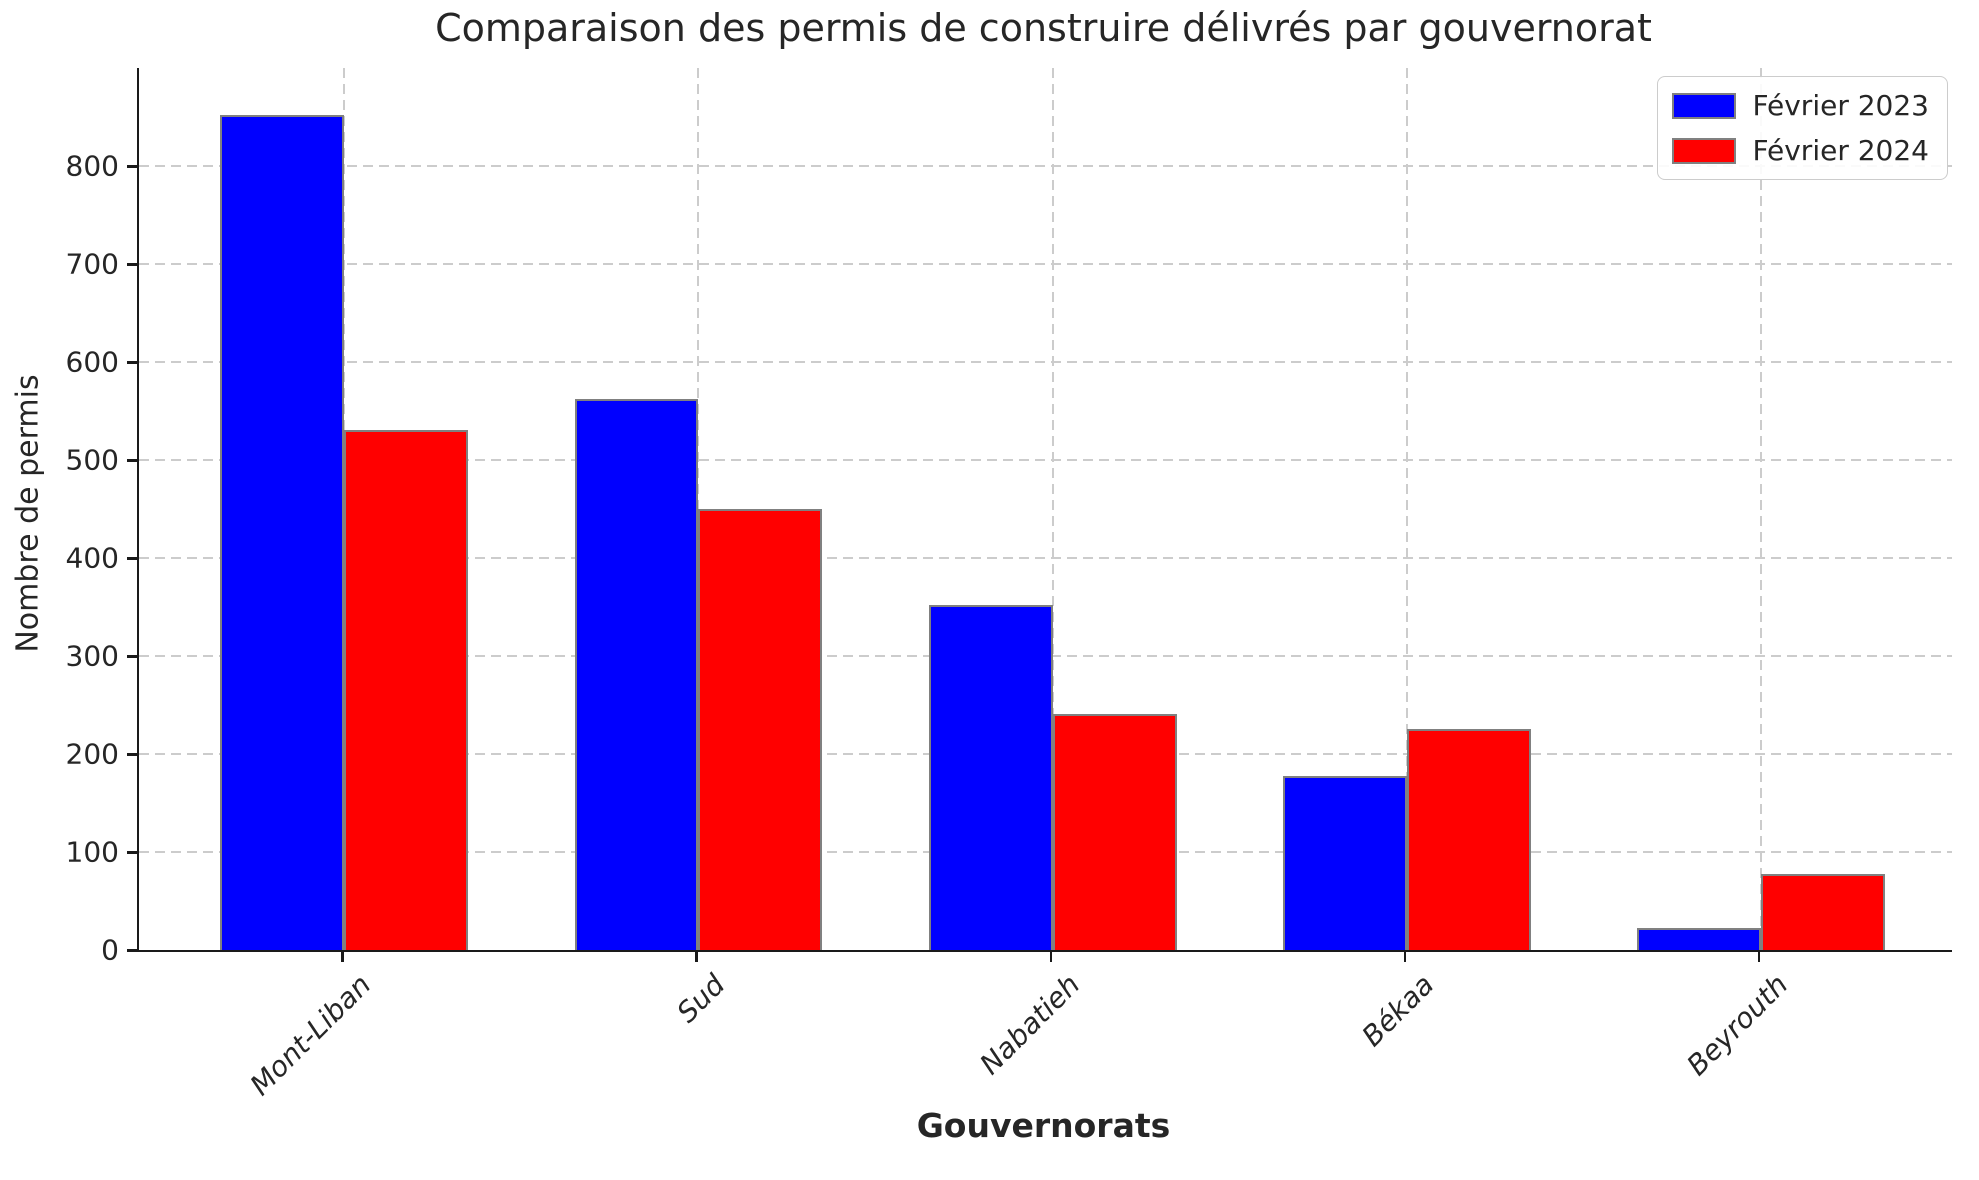 The height and width of the screenshot is (1180, 1979). What do you see at coordinates (92, 852) in the screenshot?
I see `y-tick-label: 100` at bounding box center [92, 852].